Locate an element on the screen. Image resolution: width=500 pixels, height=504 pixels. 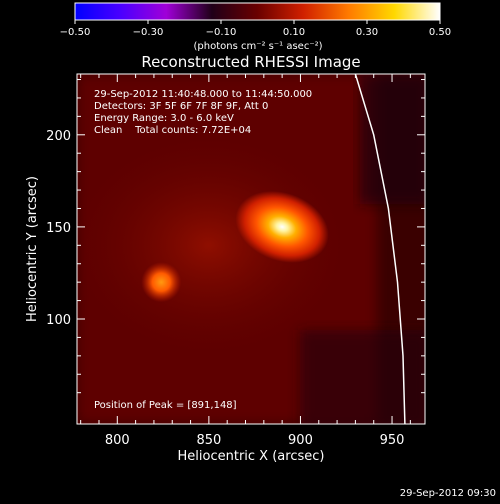
x-tick-label: 850 is located at coordinates (208, 440).